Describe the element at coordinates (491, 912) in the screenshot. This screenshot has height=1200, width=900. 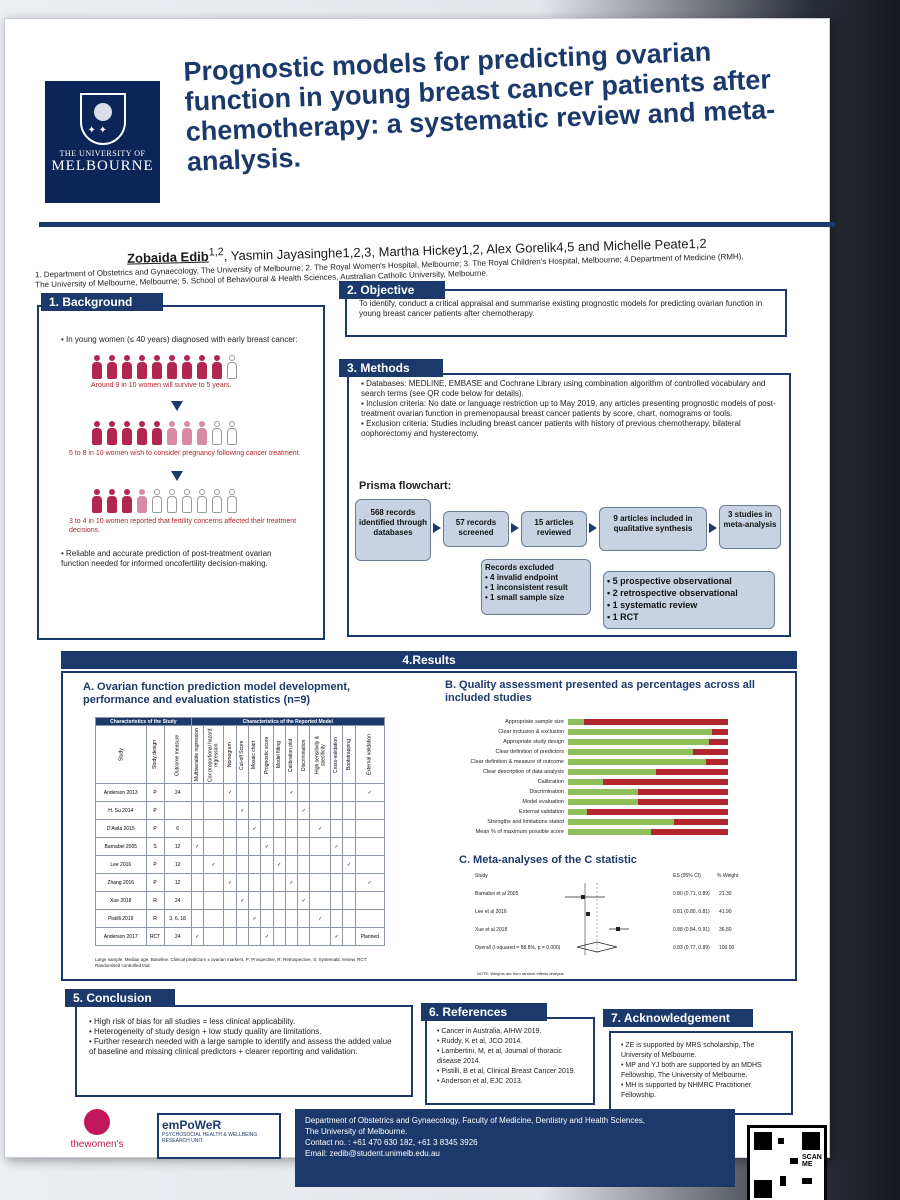
I see `forest-study: Lee et al 2016` at that location.